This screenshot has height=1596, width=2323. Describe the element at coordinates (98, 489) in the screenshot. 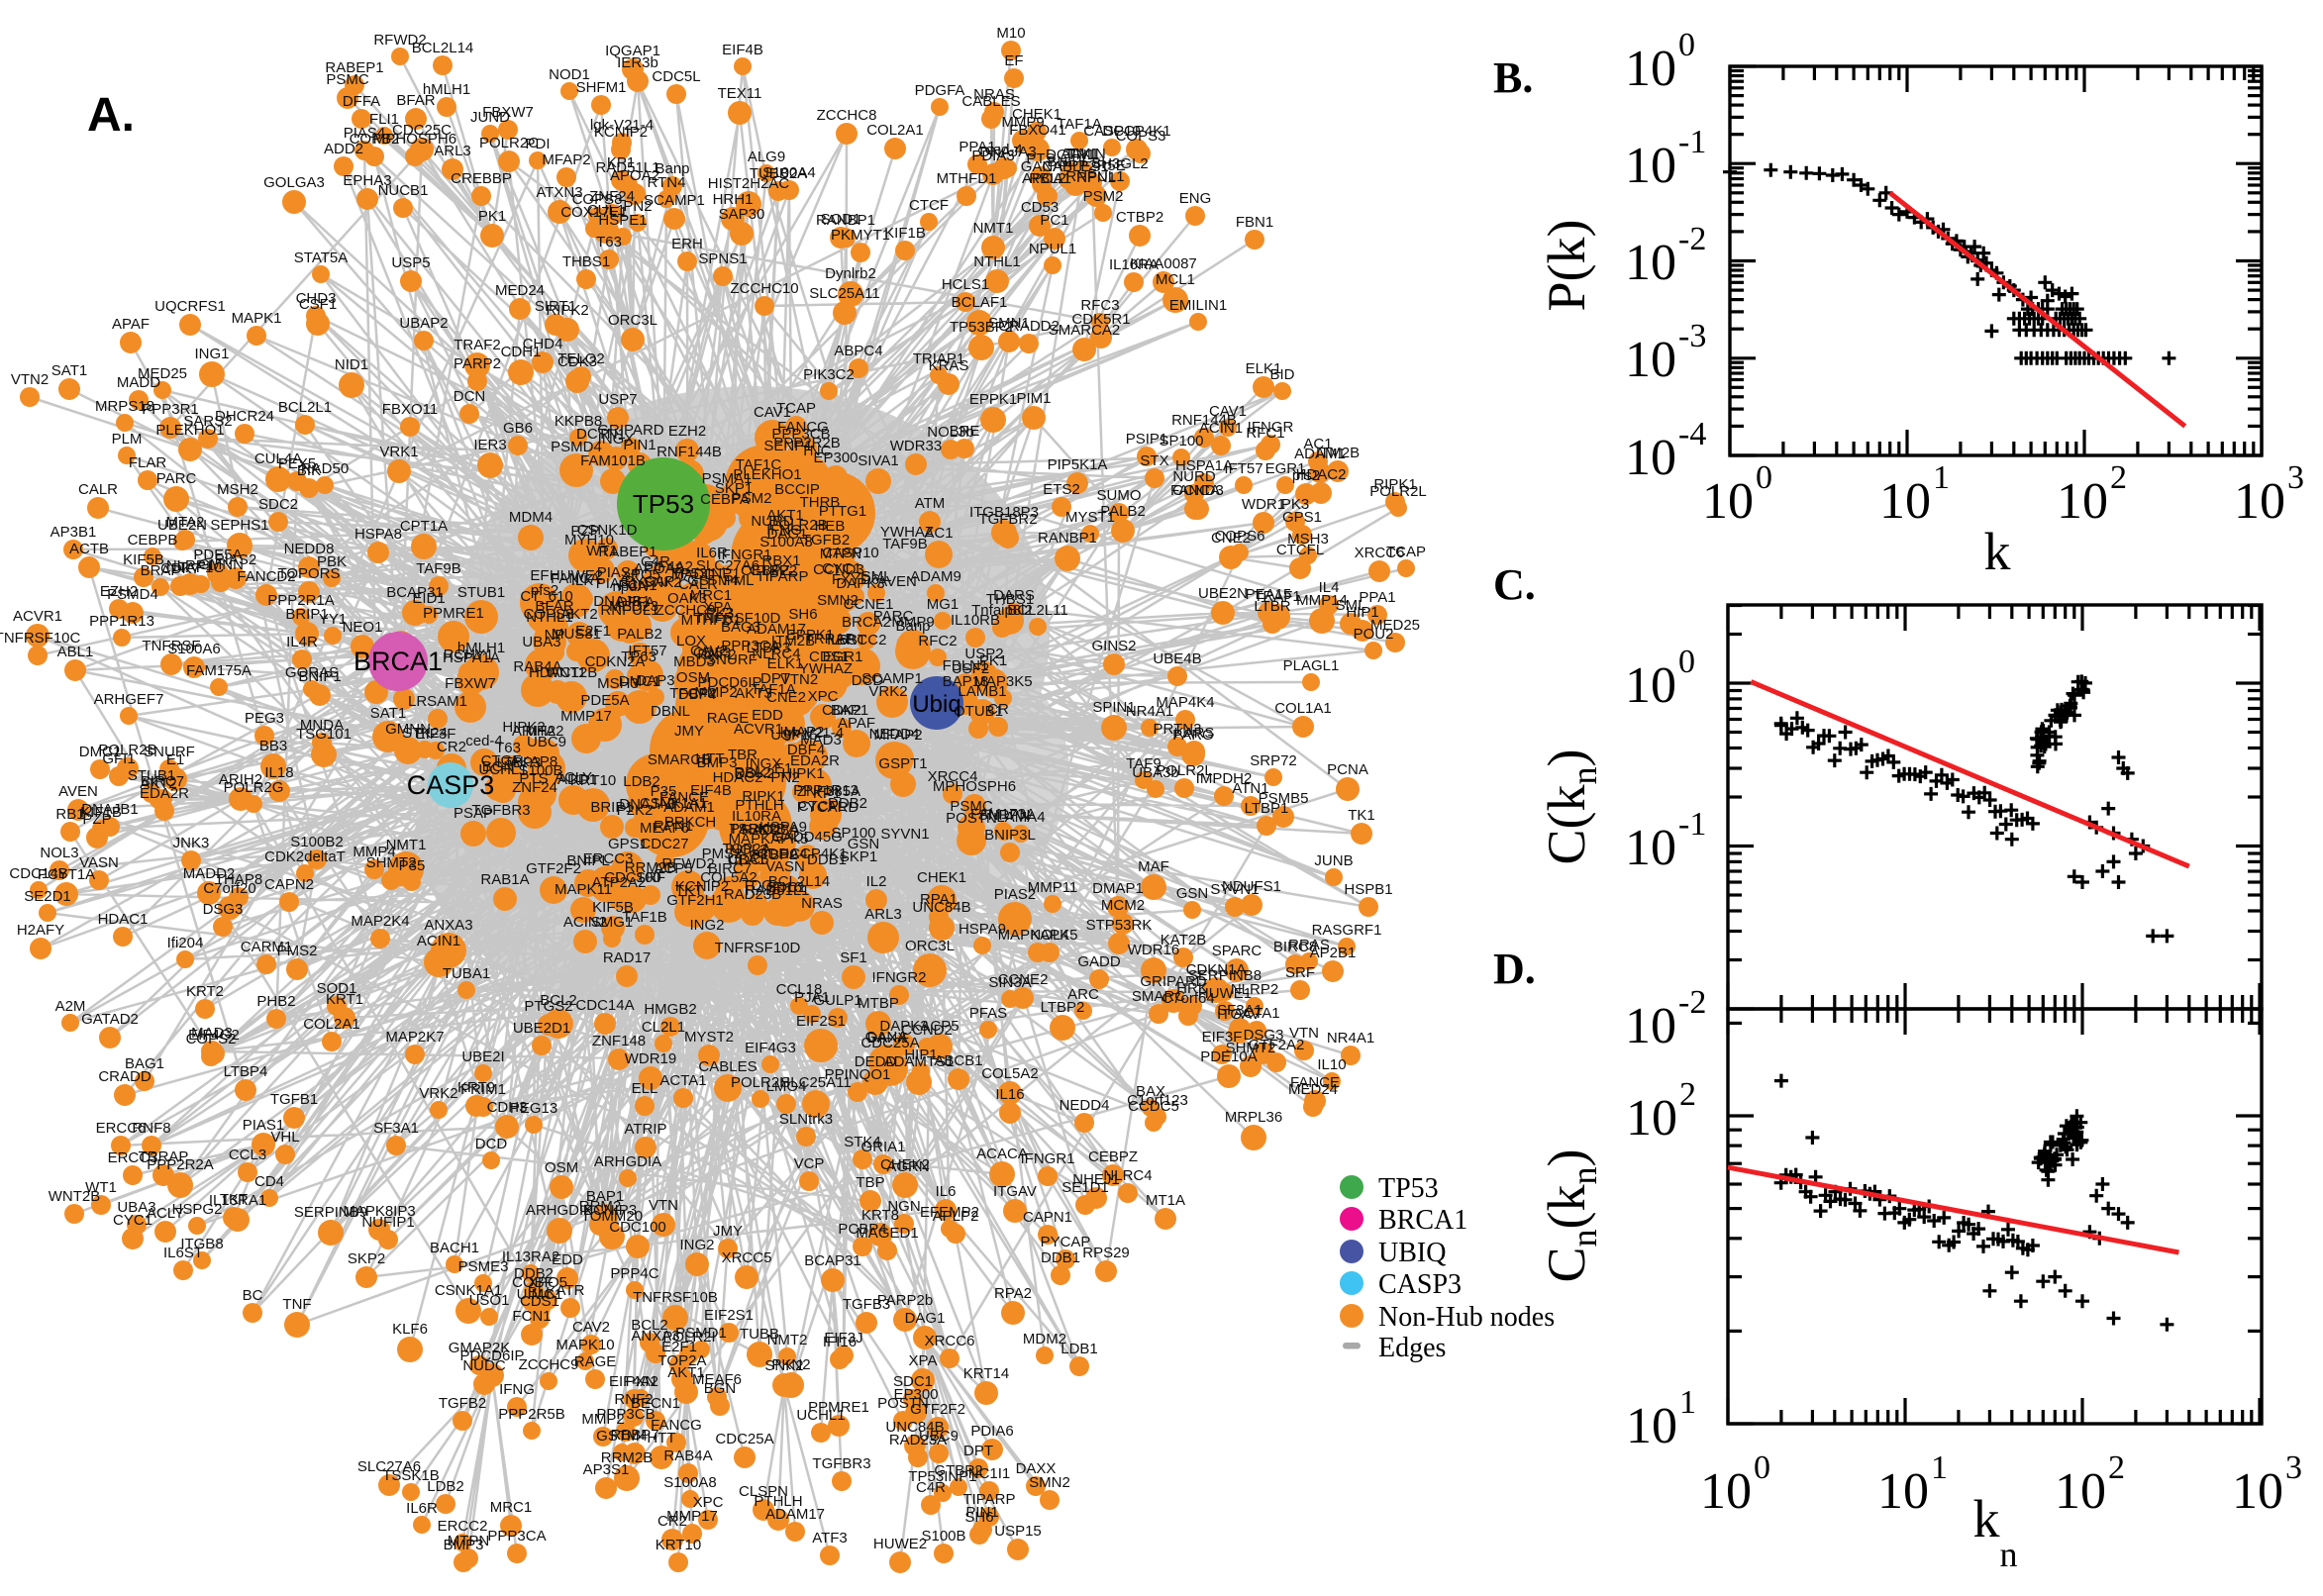

I see `svg-text: CALR` at that location.